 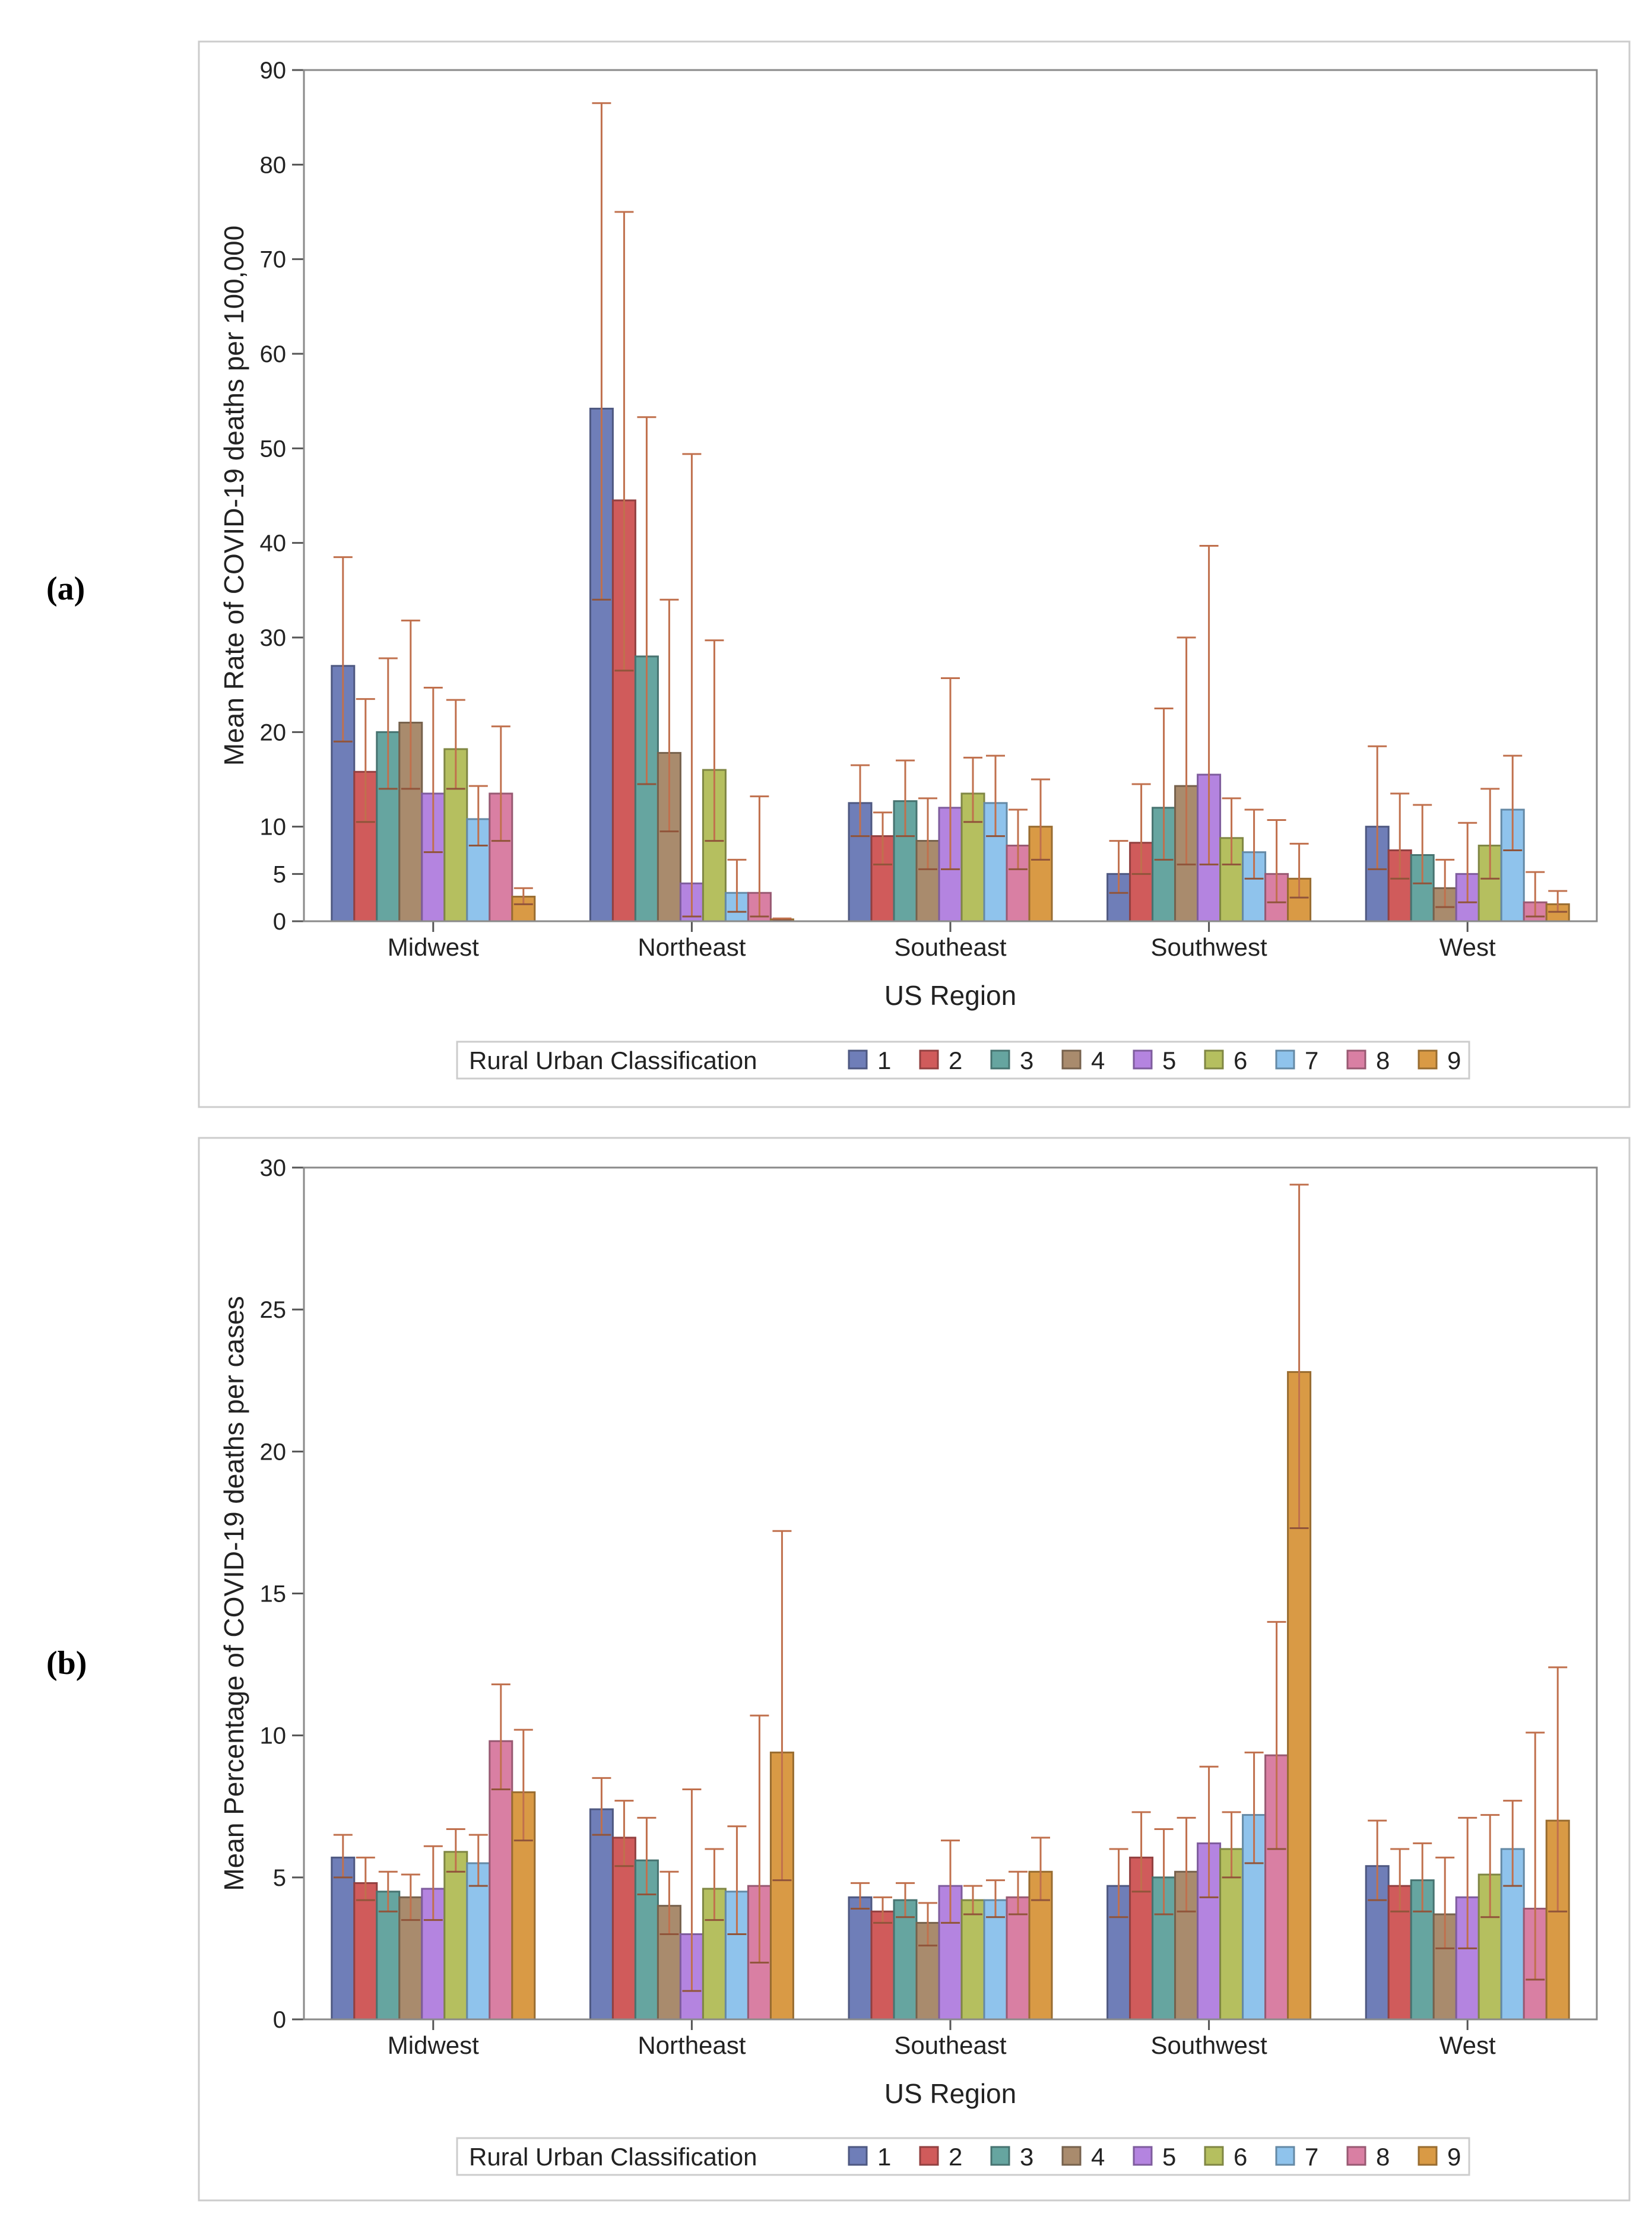 I want to click on y-tick-label: 90, so click(x=274, y=71).